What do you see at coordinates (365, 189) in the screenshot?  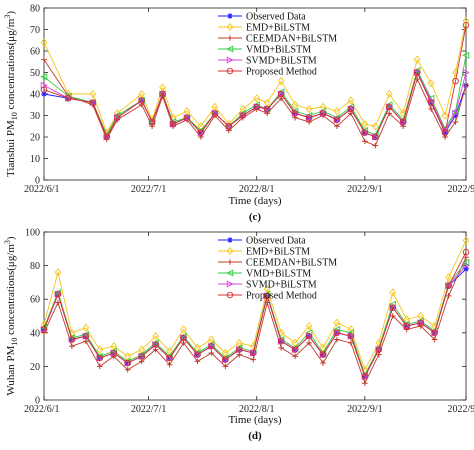 I see `x-tick-label: 2022/9/1` at bounding box center [365, 189].